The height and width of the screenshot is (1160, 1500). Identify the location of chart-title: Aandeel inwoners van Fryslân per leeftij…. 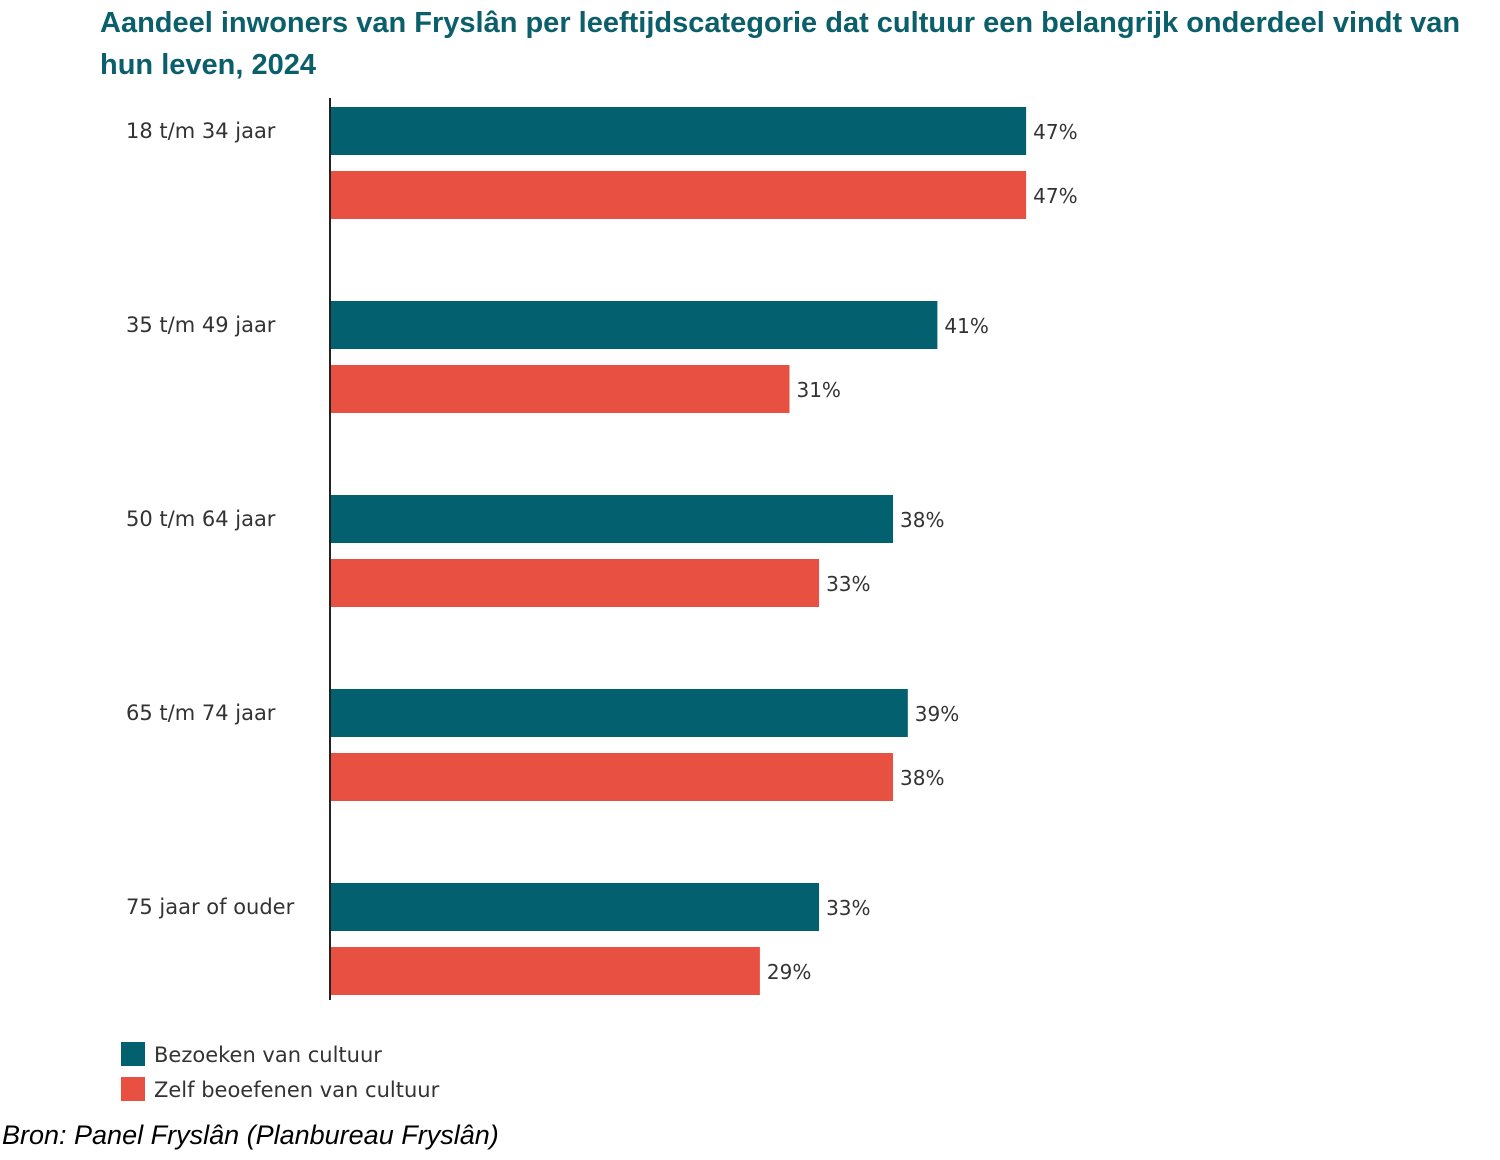
(780, 44).